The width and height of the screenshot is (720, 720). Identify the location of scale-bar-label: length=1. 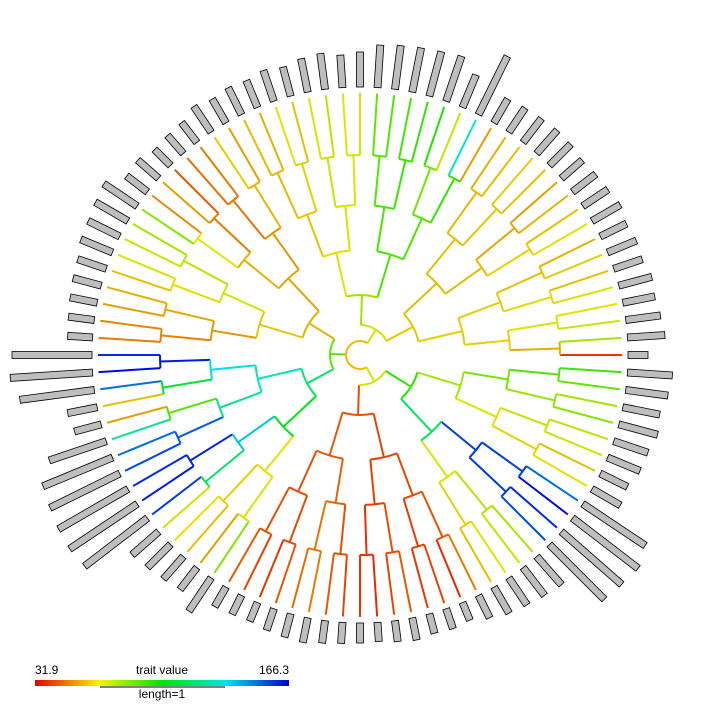
(162, 694).